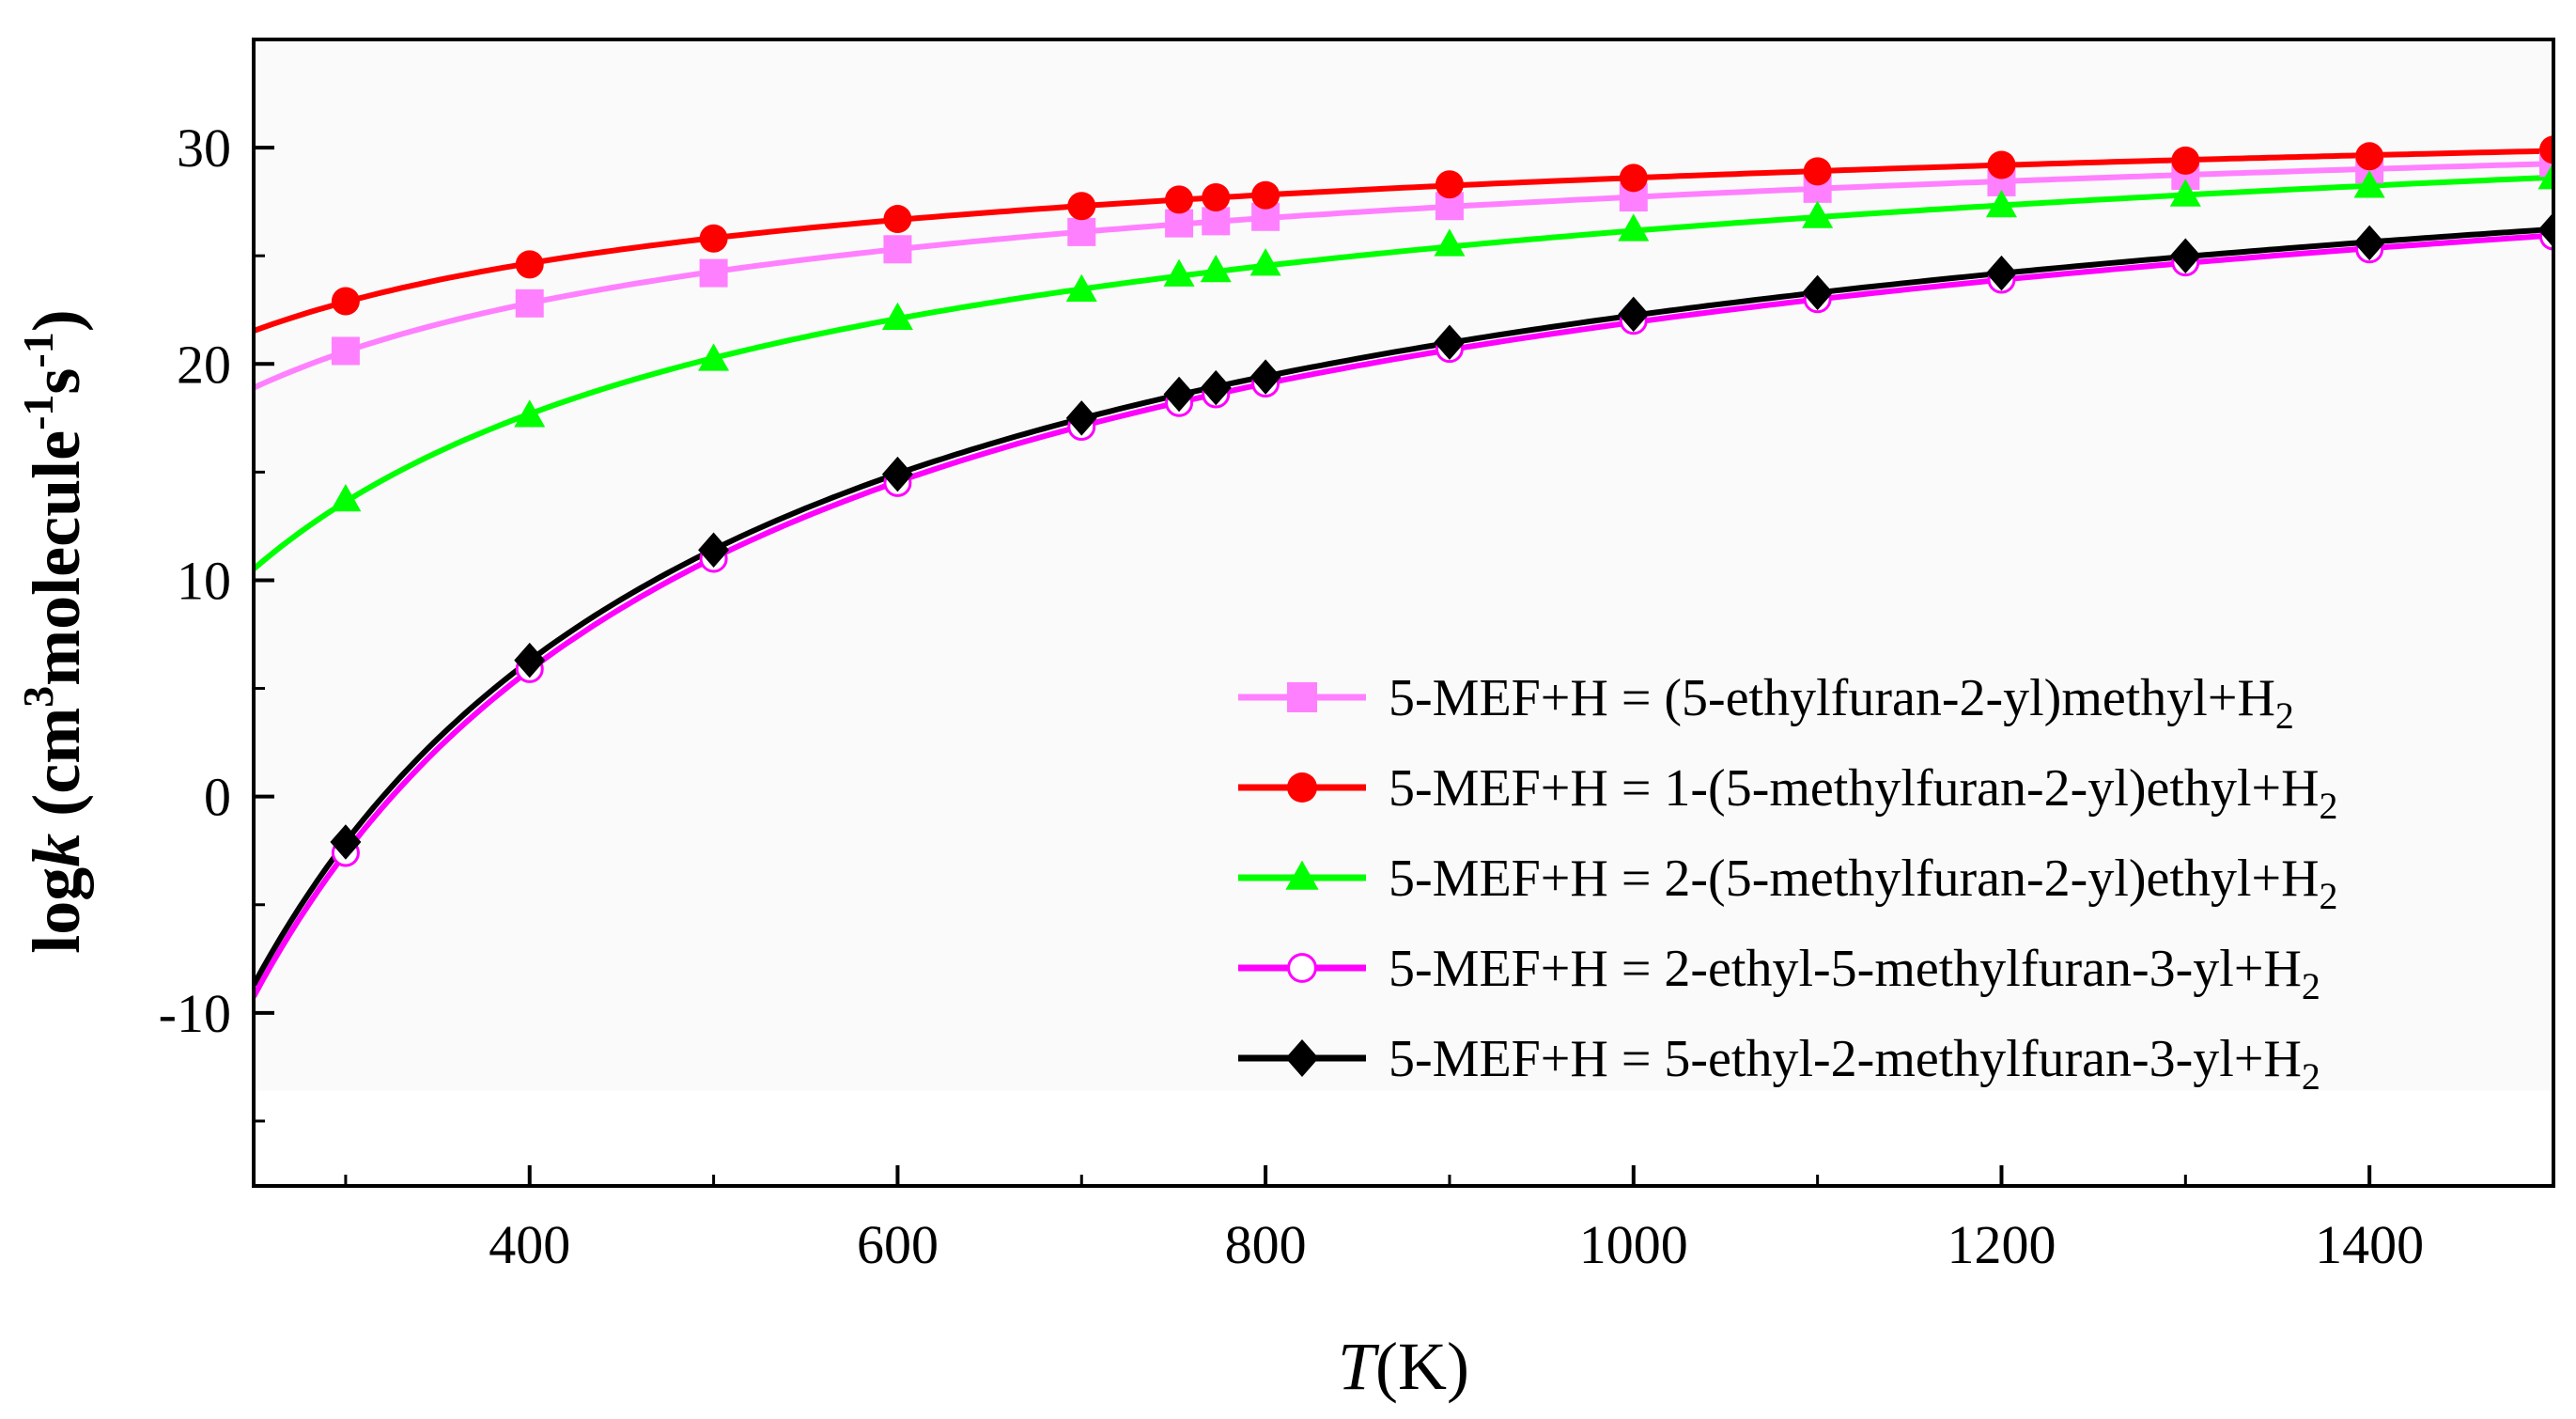 Image resolution: width=2576 pixels, height=1419 pixels. What do you see at coordinates (204, 364) in the screenshot?
I see `y-tick-label: 20` at bounding box center [204, 364].